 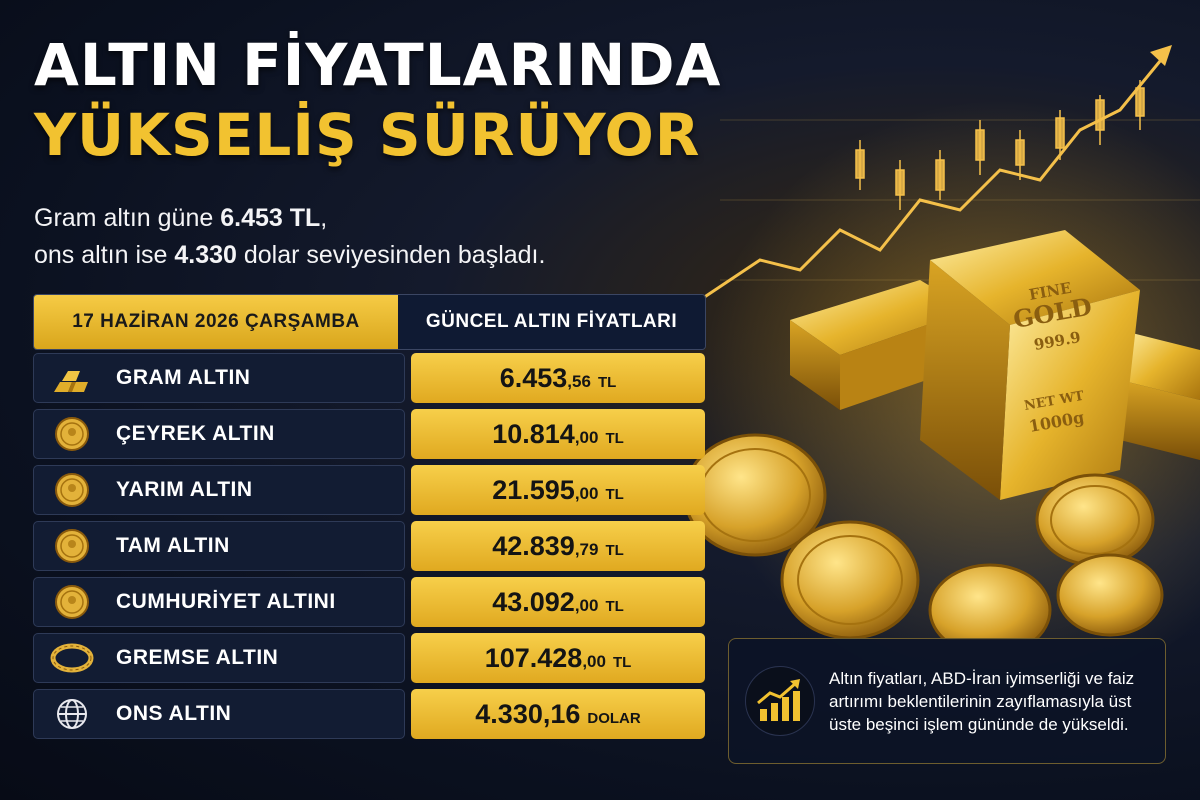 I want to click on subtitle-line-1: Gram altın güne 6.453 TL,, so click(x=384, y=218).